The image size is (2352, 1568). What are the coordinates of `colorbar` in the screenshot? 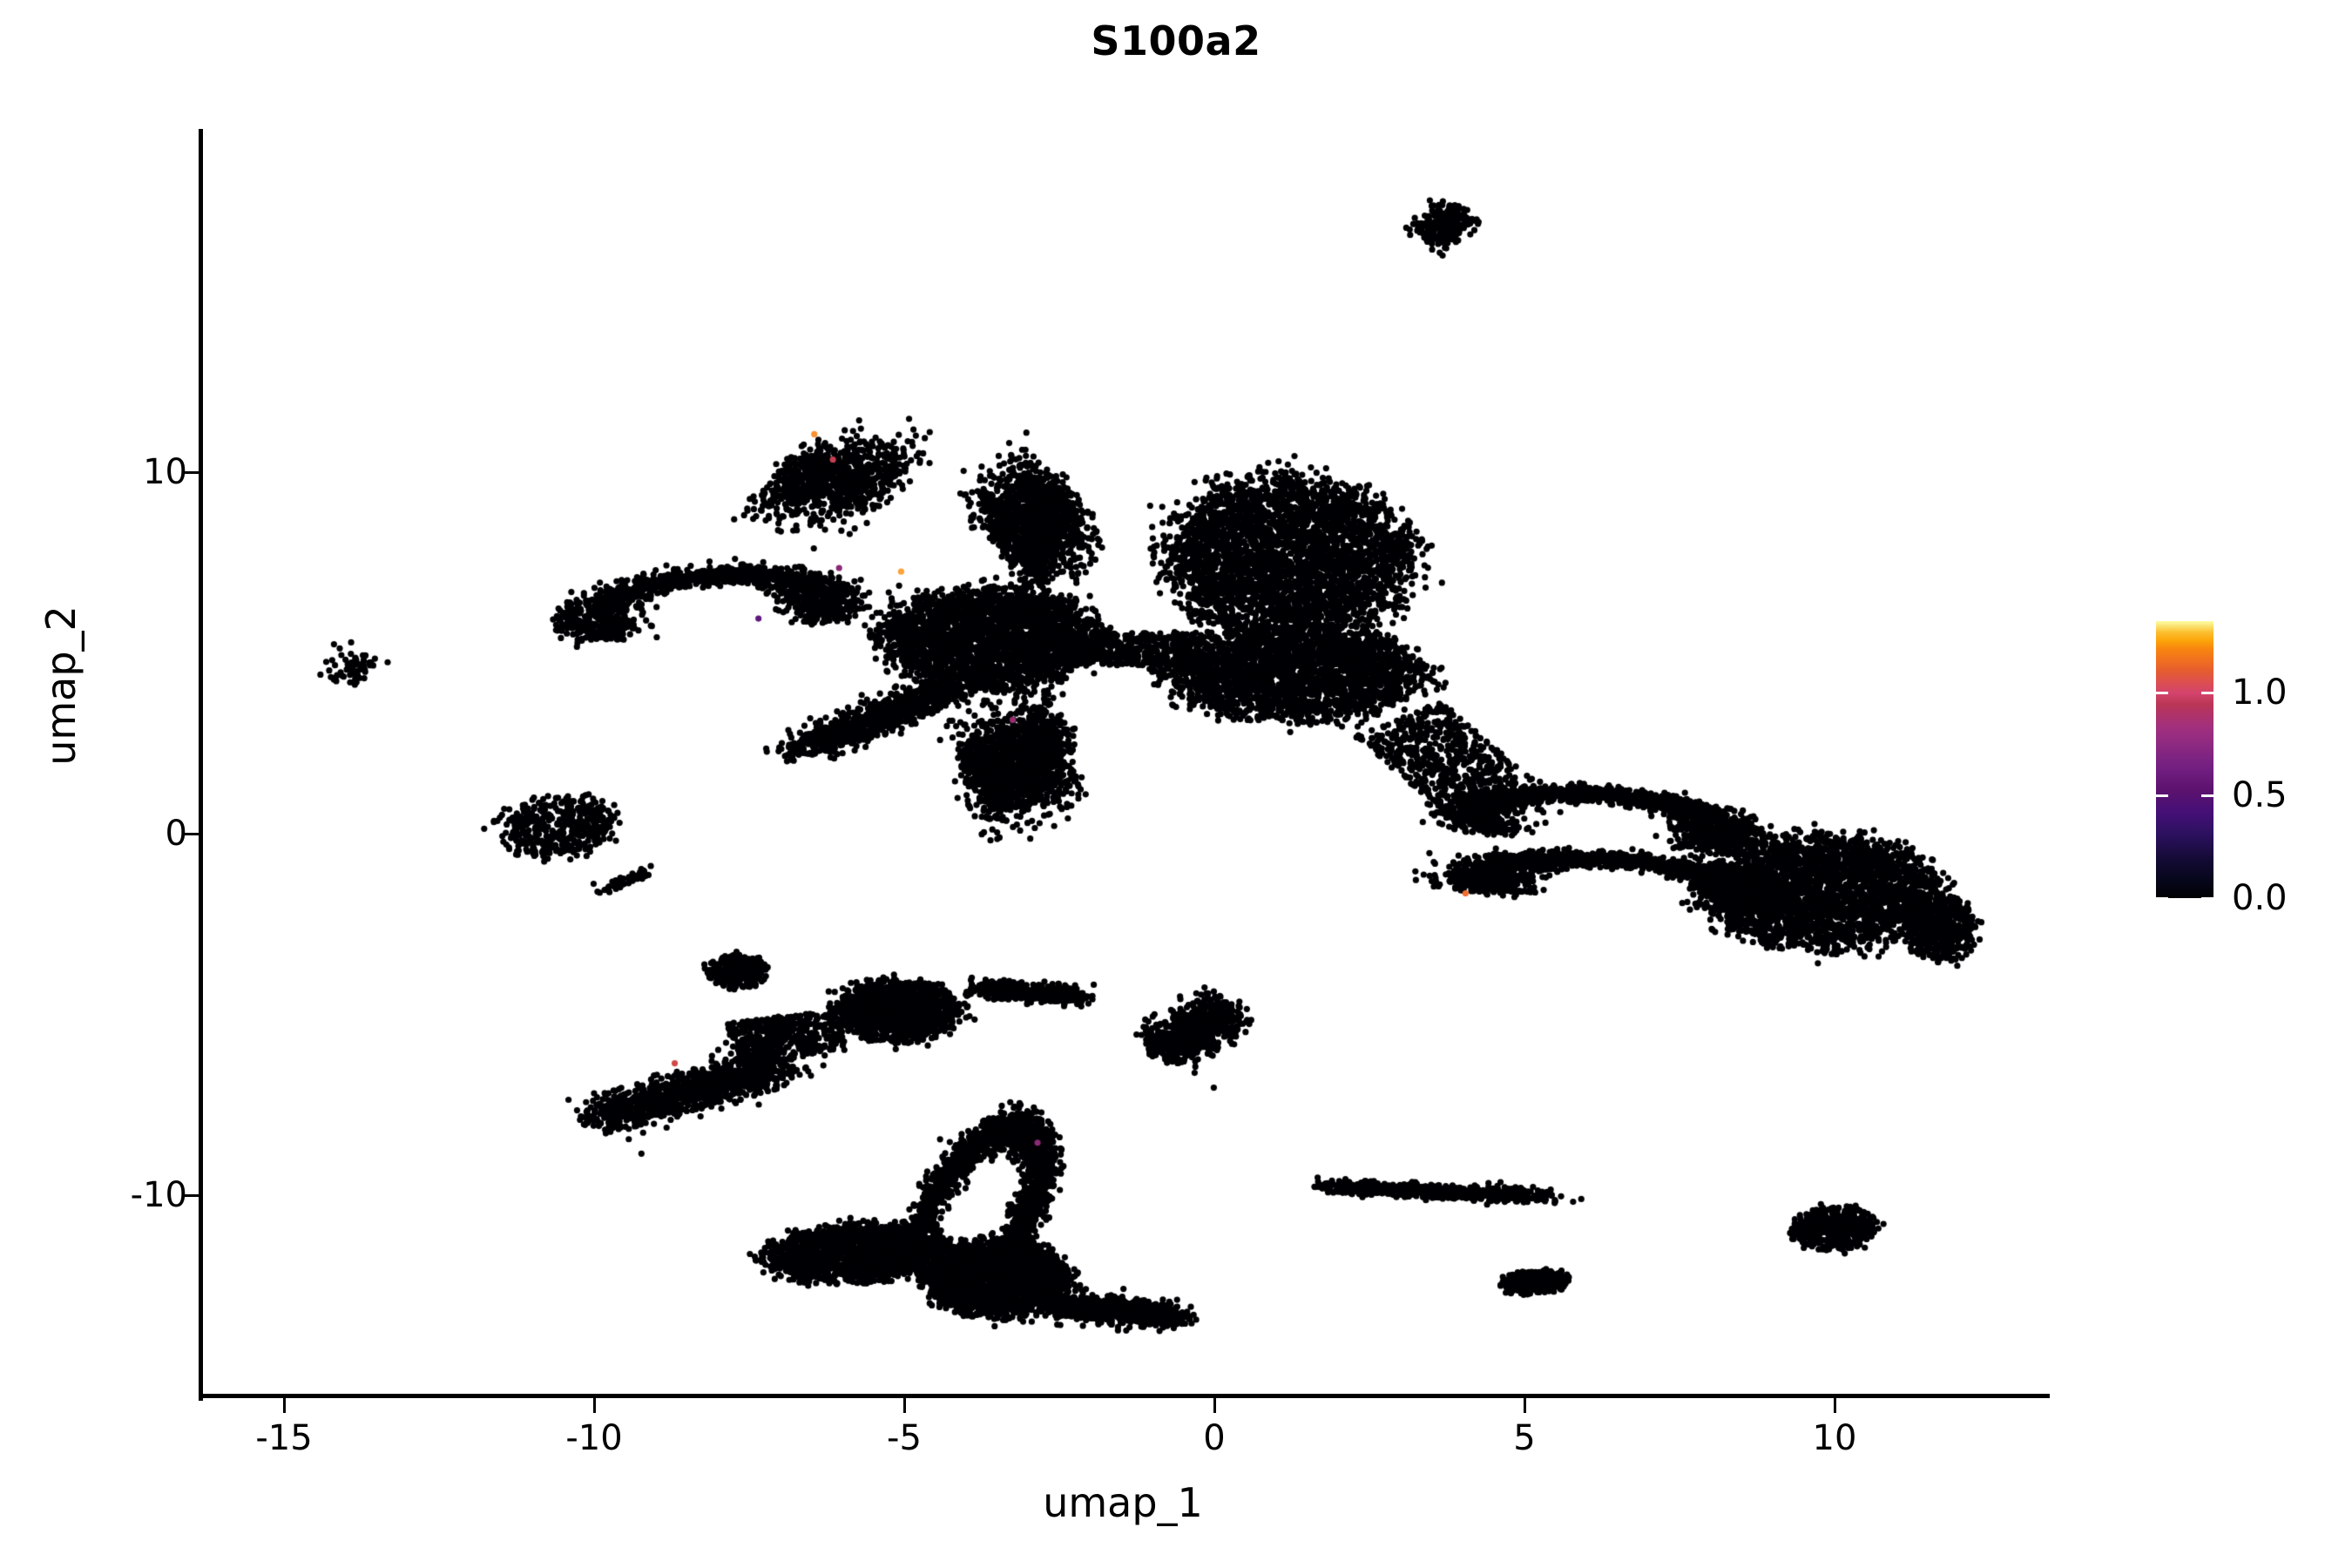 It's located at (2184, 759).